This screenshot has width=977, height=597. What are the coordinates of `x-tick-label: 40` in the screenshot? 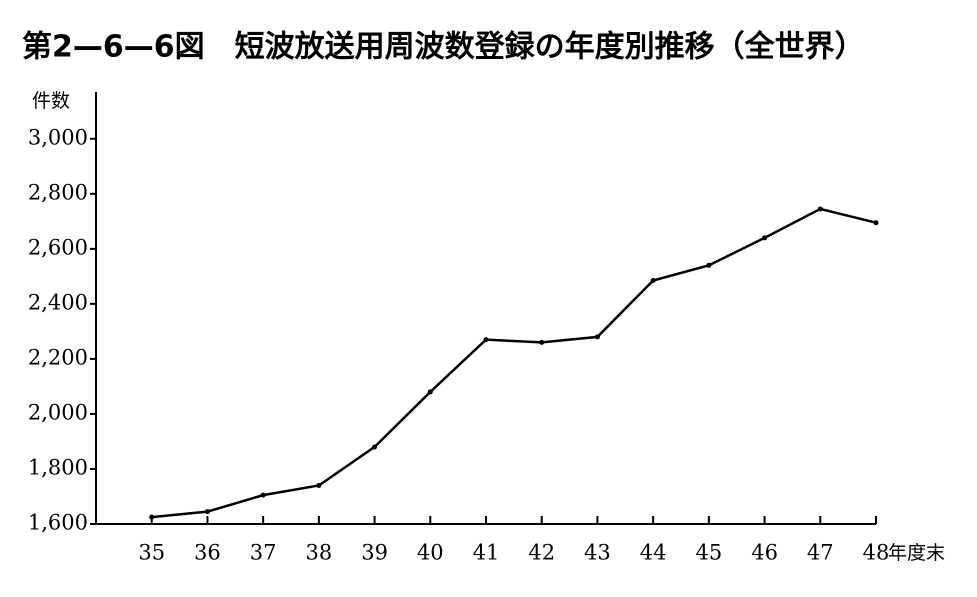 It's located at (430, 553).